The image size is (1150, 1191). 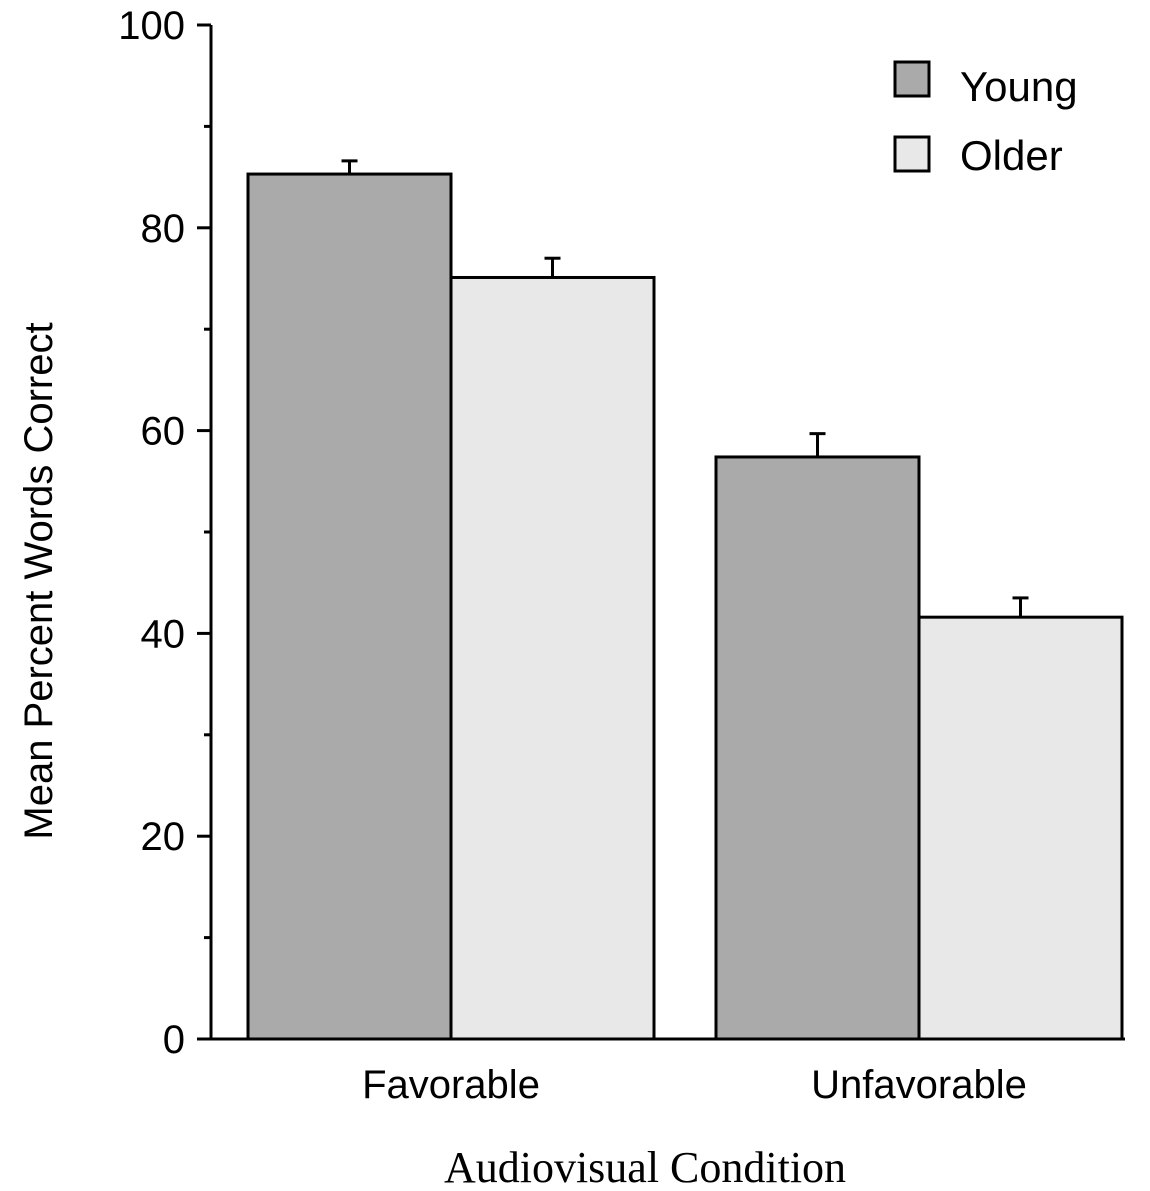 What do you see at coordinates (912, 79) in the screenshot?
I see `legend-swatch-young` at bounding box center [912, 79].